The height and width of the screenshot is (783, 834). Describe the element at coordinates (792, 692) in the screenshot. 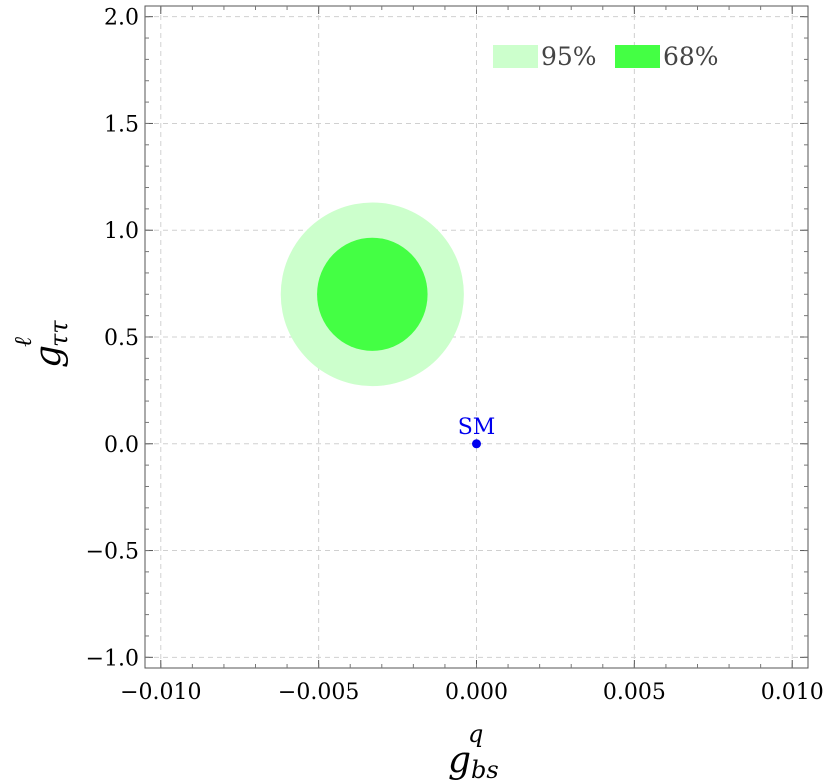

I see `x-tick-label: 0.010` at that location.